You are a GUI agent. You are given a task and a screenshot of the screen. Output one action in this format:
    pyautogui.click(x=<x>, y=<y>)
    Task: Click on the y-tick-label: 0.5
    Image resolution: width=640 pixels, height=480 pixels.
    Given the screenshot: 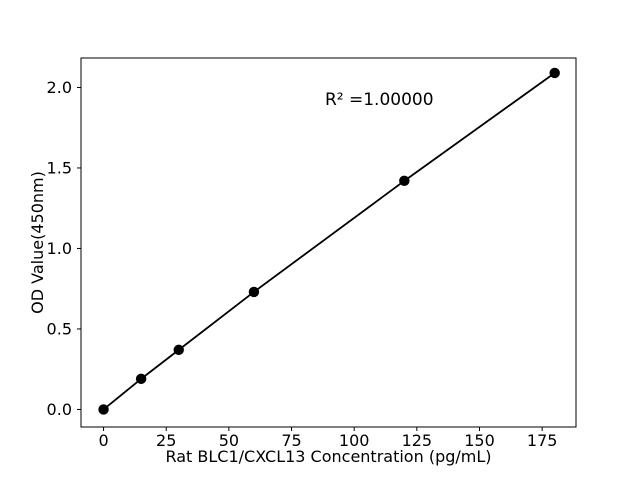 What is the action you would take?
    pyautogui.click(x=59, y=328)
    